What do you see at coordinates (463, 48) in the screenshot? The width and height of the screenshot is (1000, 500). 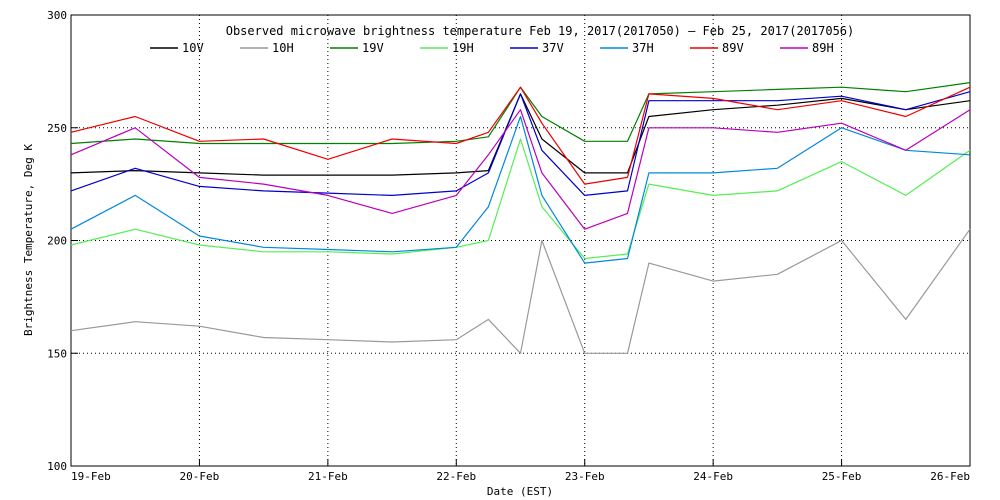 I see `legend-label-19h: 19H` at bounding box center [463, 48].